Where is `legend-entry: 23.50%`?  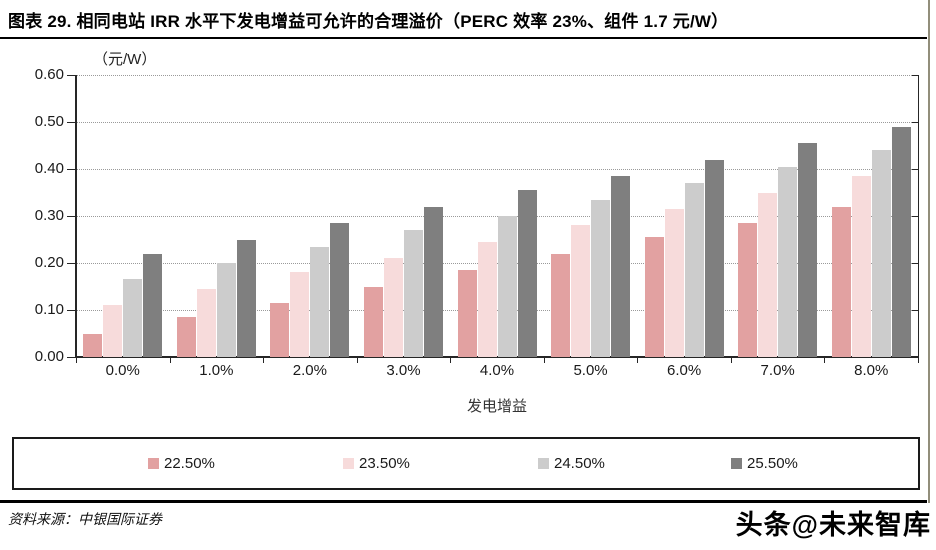
legend-entry: 23.50% is located at coordinates (376, 463).